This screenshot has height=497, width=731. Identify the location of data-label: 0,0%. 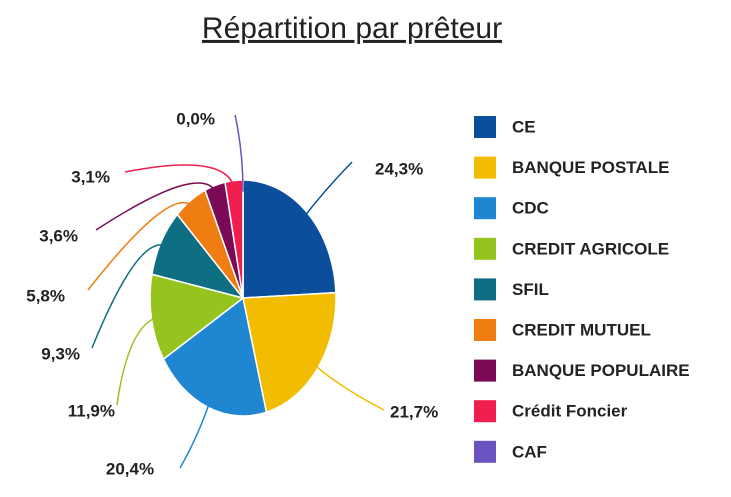
(195, 118).